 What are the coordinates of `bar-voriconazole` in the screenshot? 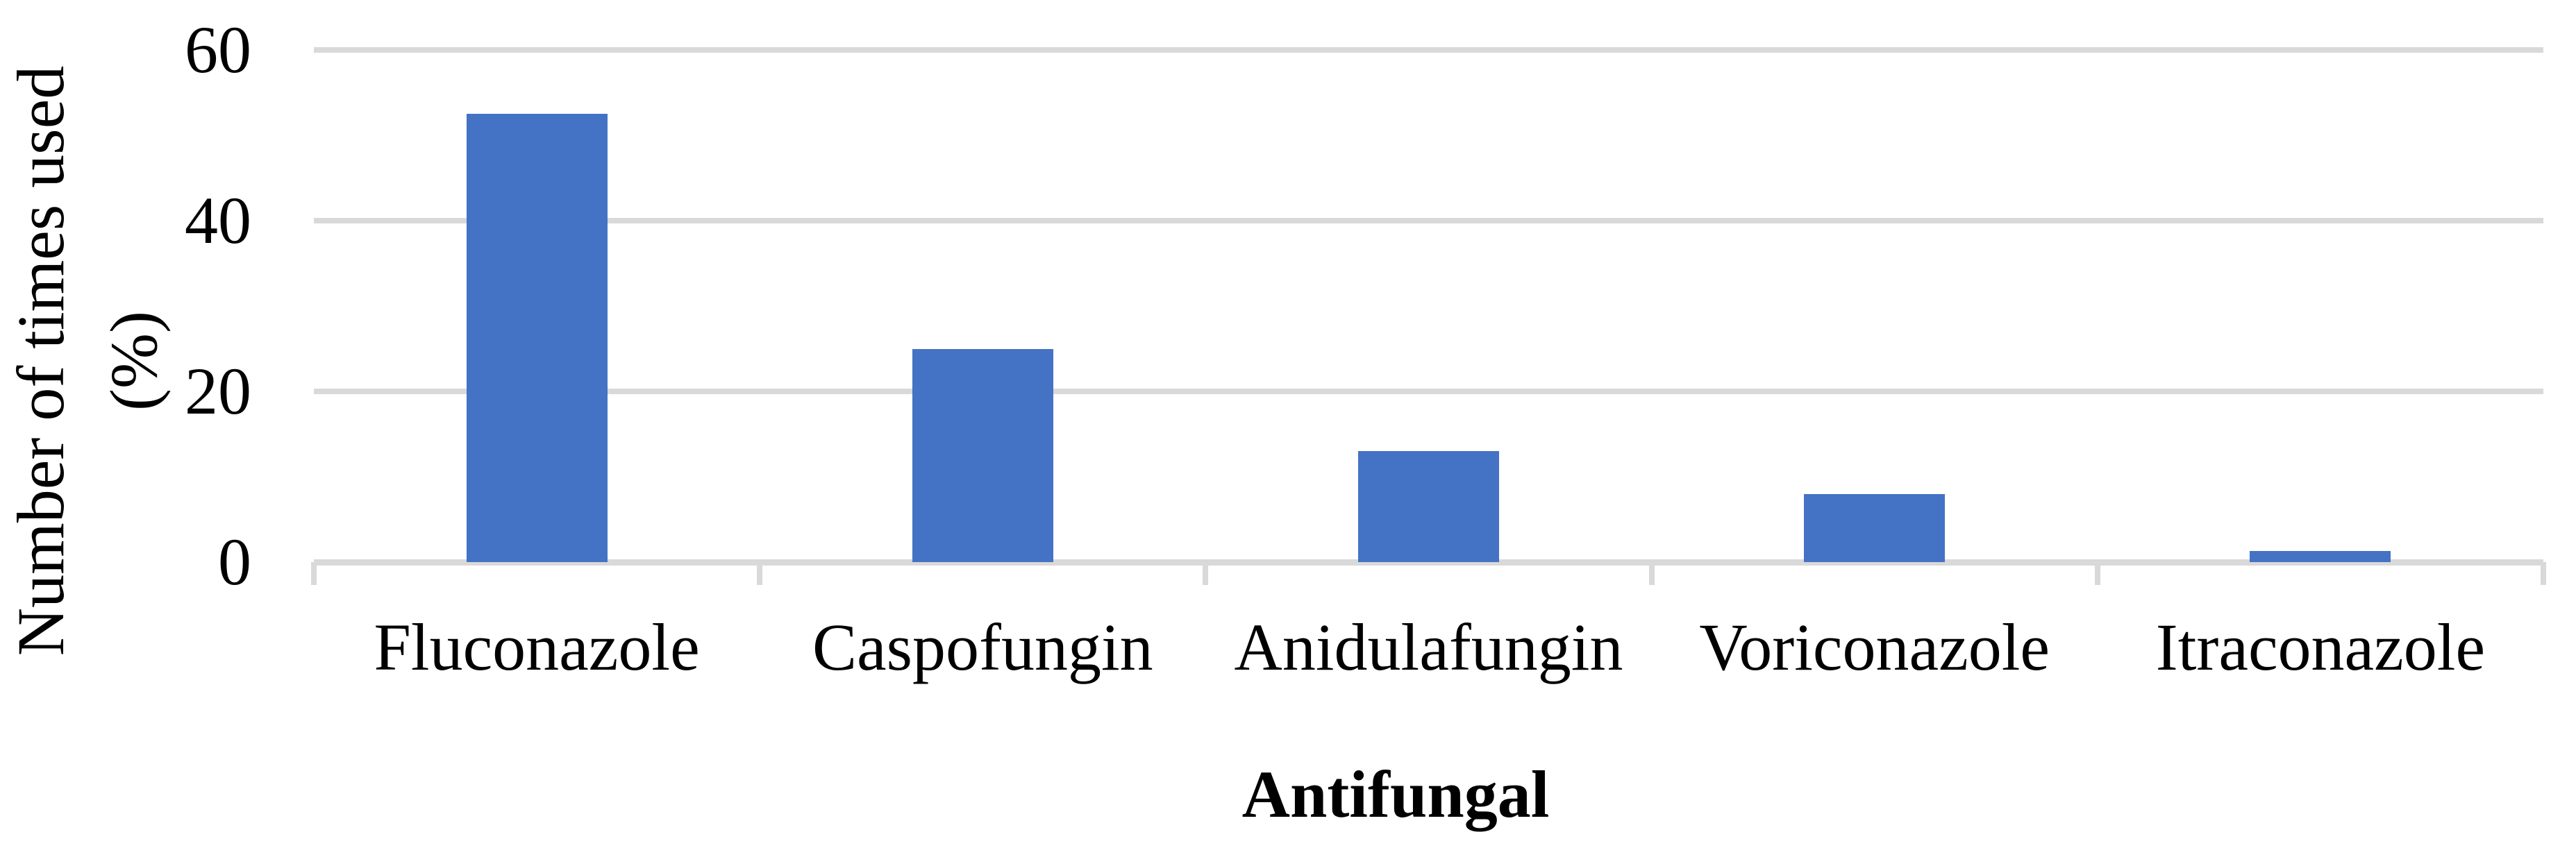 It's located at (1875, 527).